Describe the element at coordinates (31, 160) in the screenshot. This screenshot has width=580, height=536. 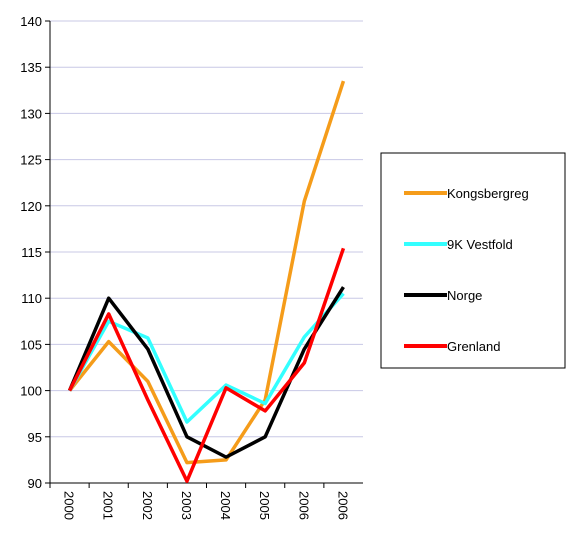
I see `y-tick-label: 125` at that location.